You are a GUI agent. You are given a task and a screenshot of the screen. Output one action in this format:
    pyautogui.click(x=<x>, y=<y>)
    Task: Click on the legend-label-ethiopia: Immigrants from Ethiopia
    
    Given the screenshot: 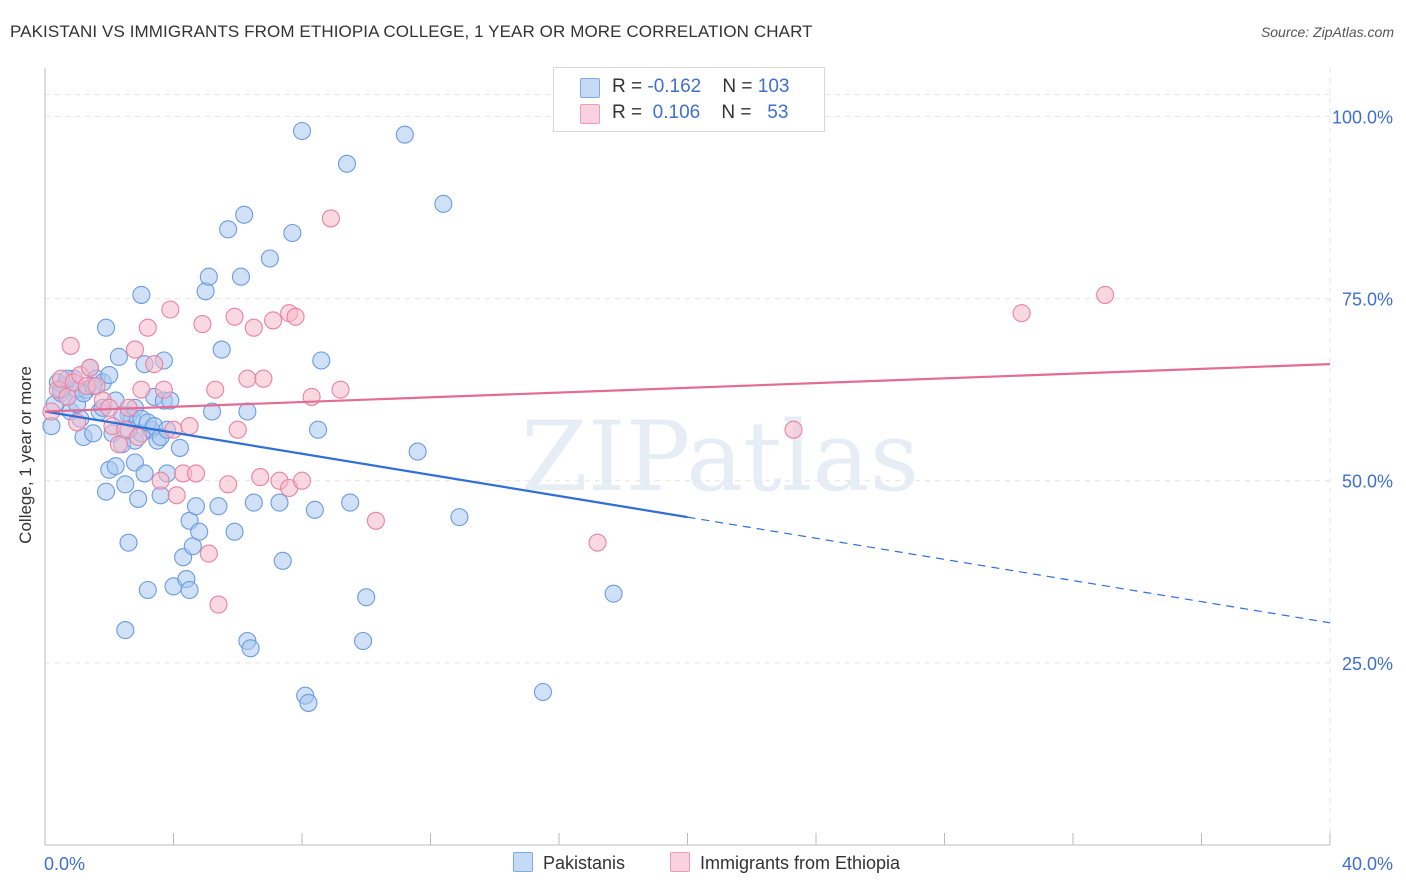 What is the action you would take?
    pyautogui.click(x=800, y=863)
    